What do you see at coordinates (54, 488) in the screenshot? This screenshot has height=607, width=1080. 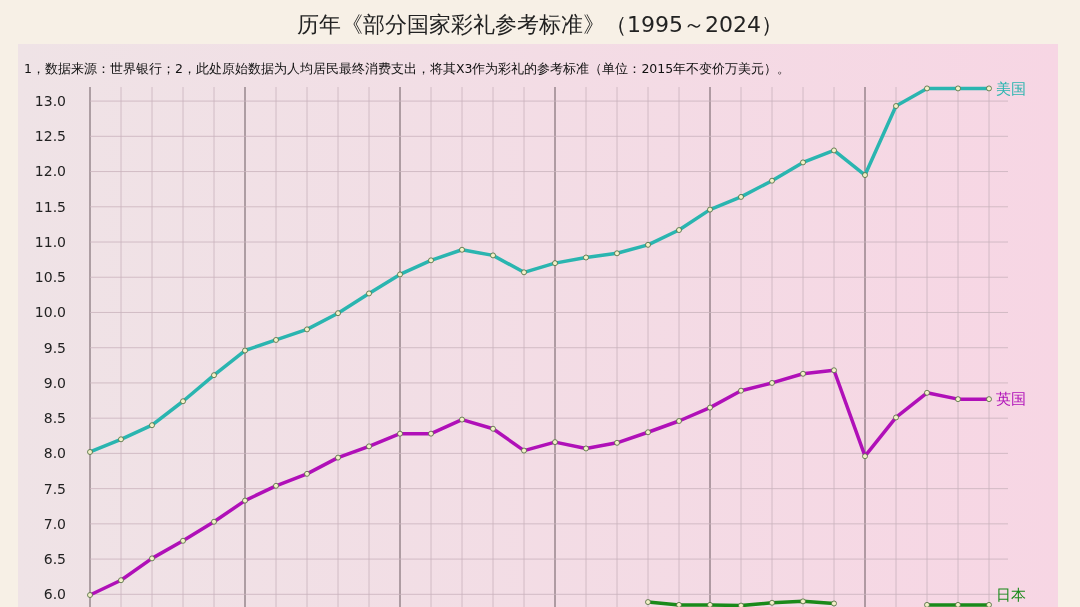 I see `y-tick-label: 7.5` at bounding box center [54, 488].